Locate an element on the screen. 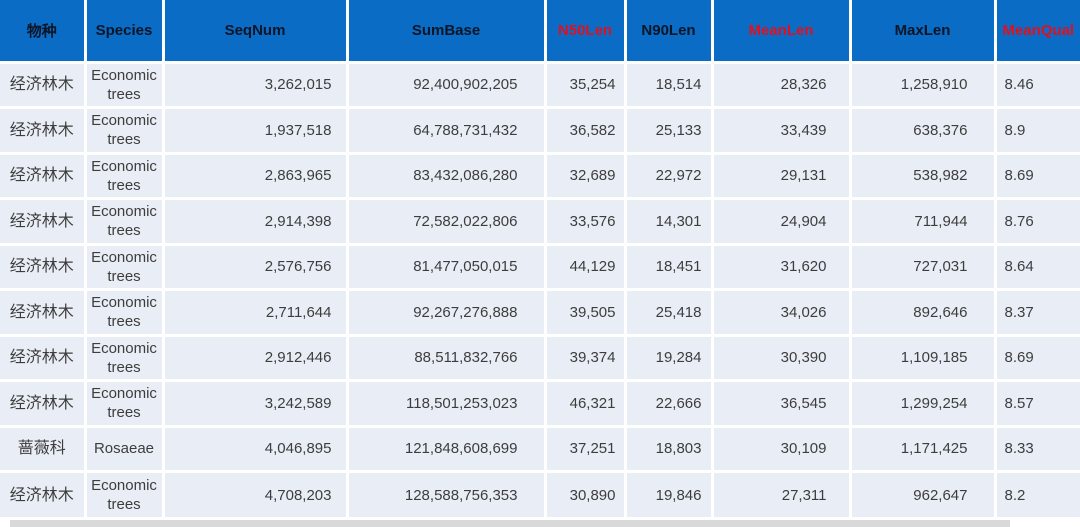 The width and height of the screenshot is (1080, 527). cell-seqnum: 2,912,446 is located at coordinates (256, 358).